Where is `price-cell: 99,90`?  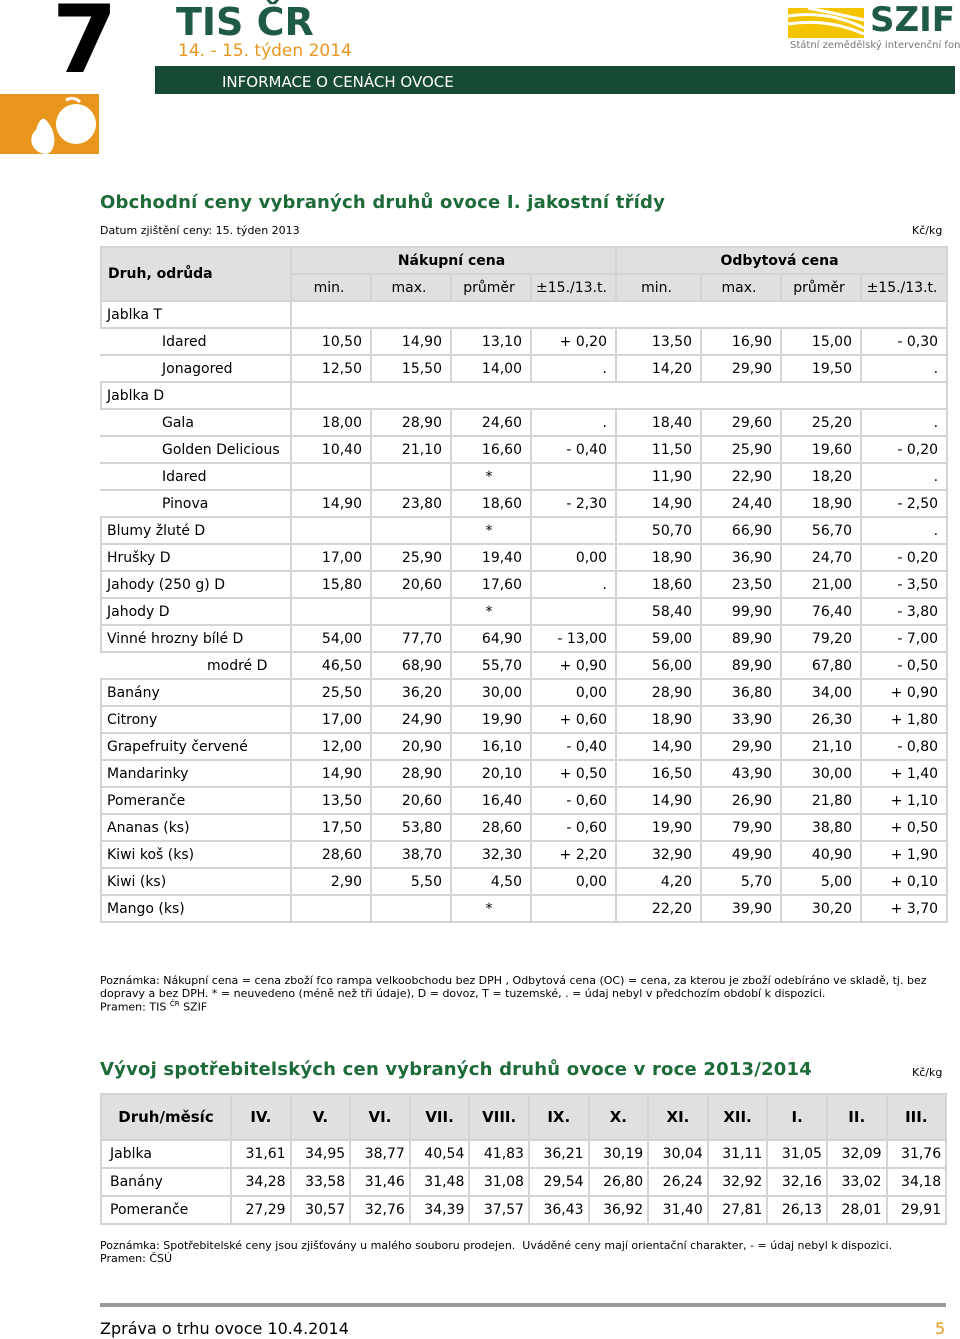
price-cell: 99,90 is located at coordinates (741, 611).